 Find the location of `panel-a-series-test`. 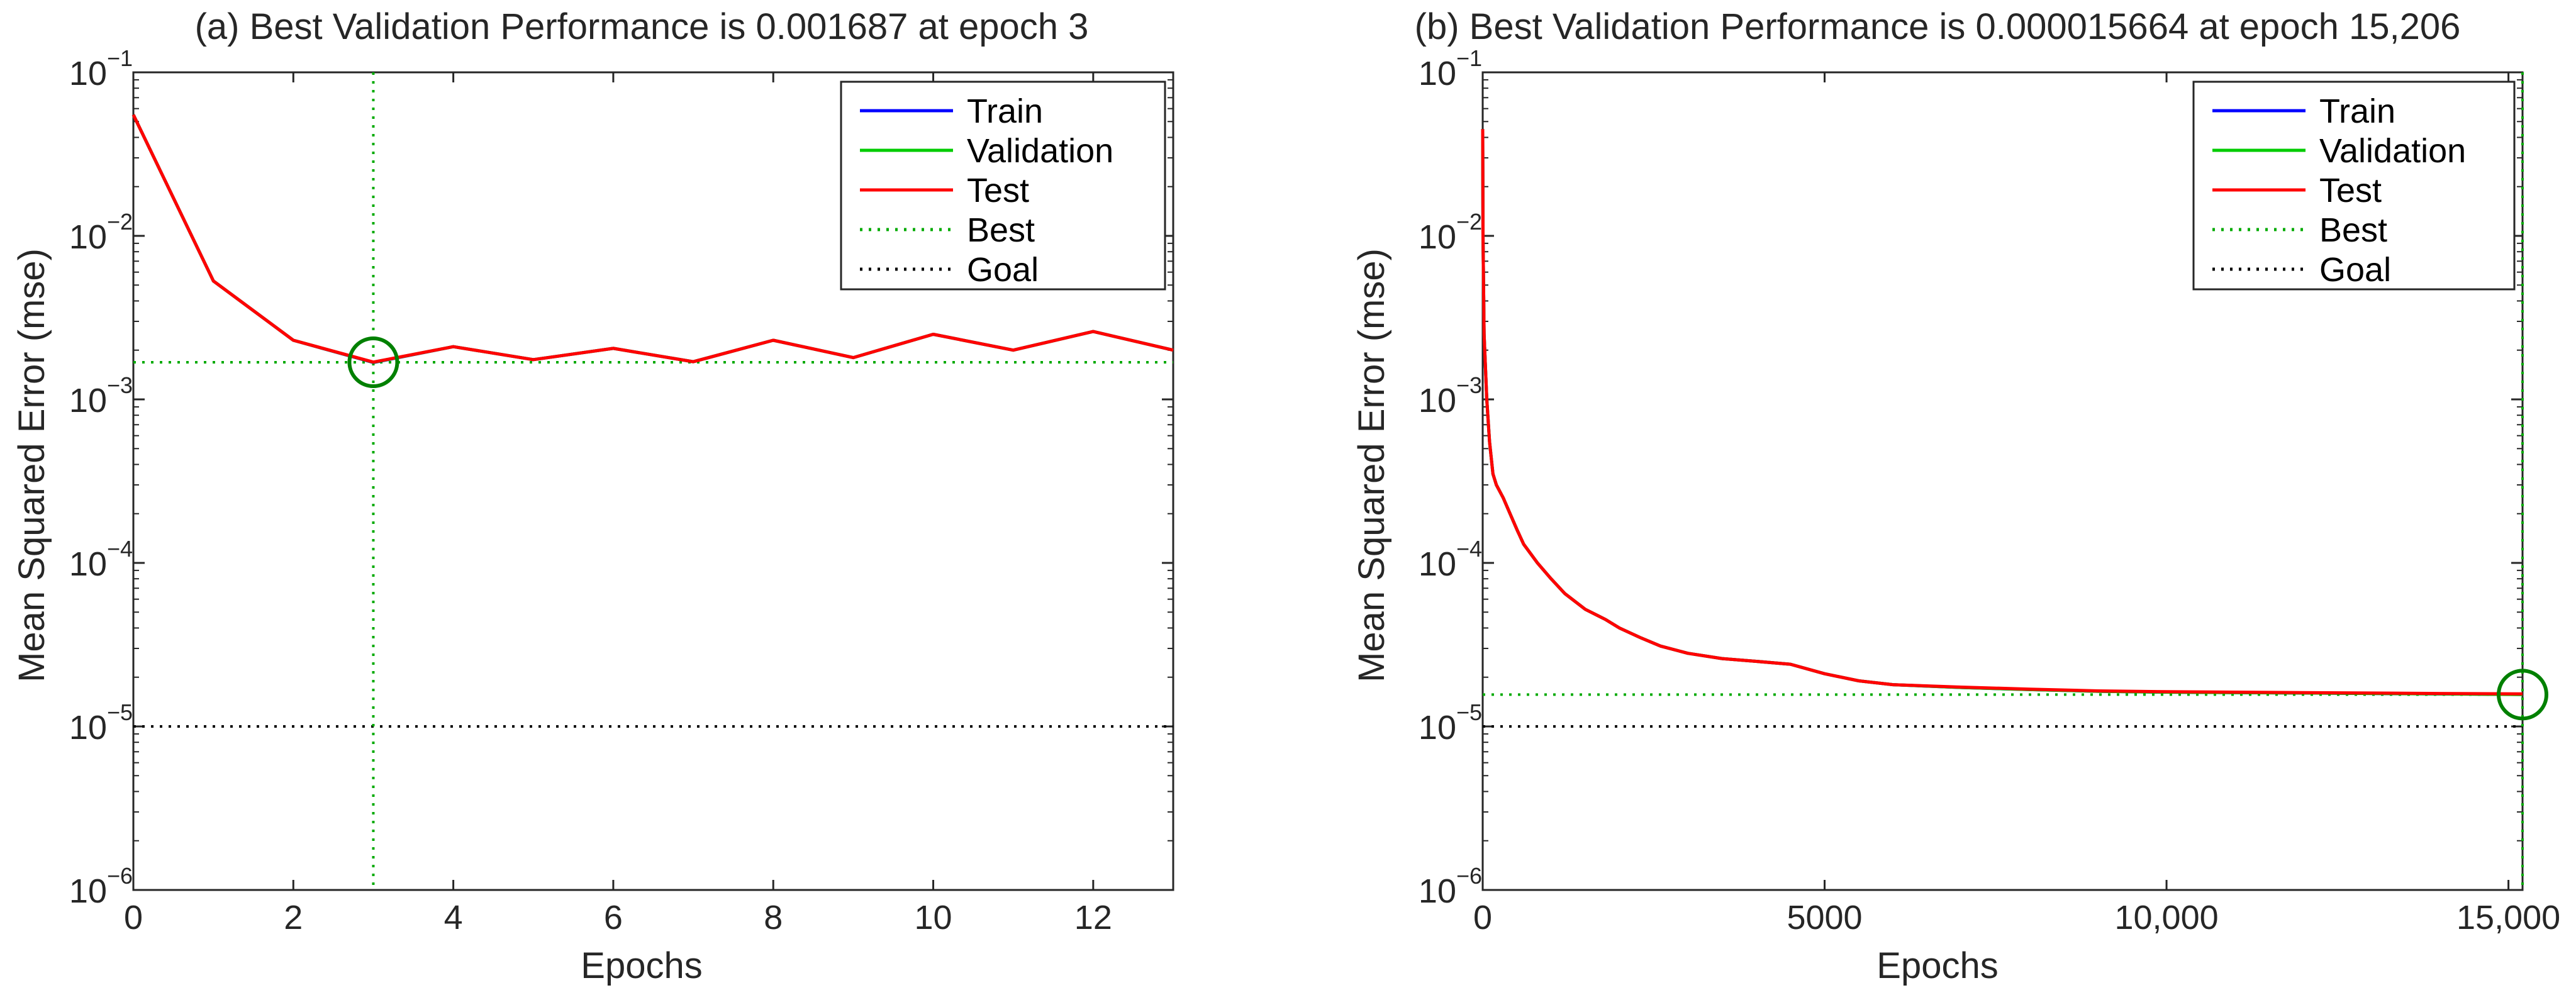

panel-a-series-test is located at coordinates (652, 239).